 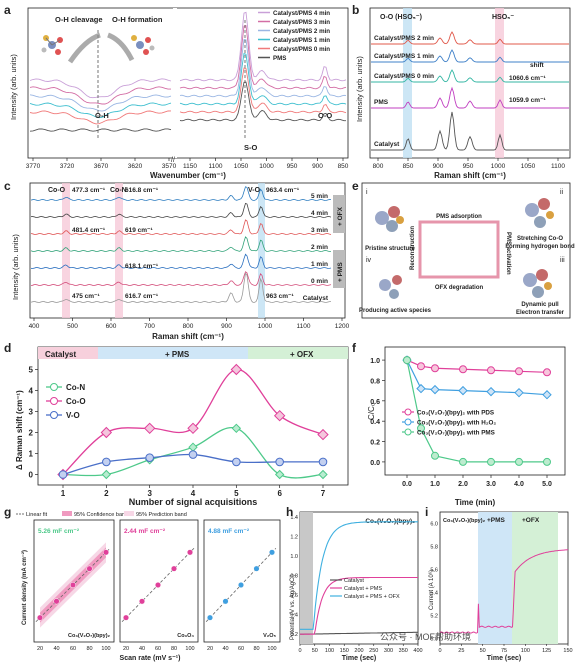 I want to click on i-xtick: 50, so click(x=483, y=651).